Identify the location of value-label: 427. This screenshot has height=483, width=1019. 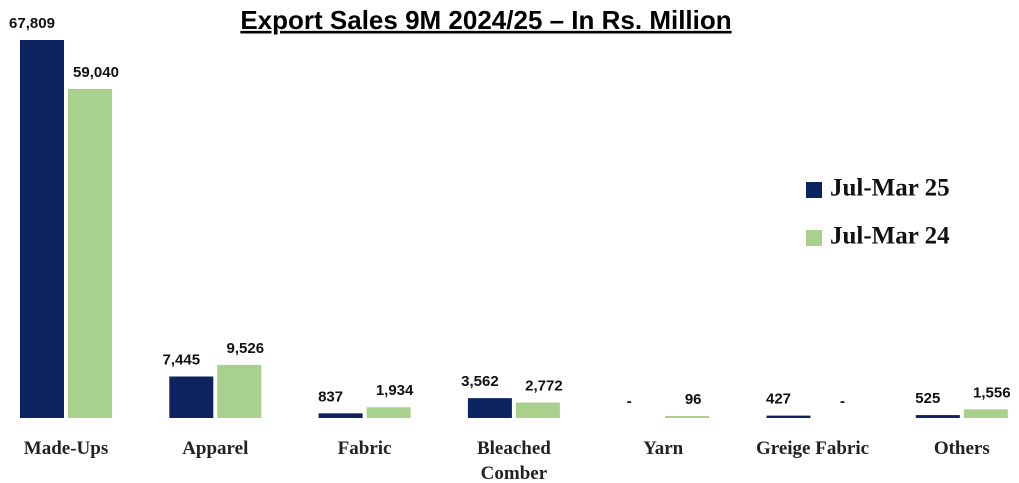
(778, 399).